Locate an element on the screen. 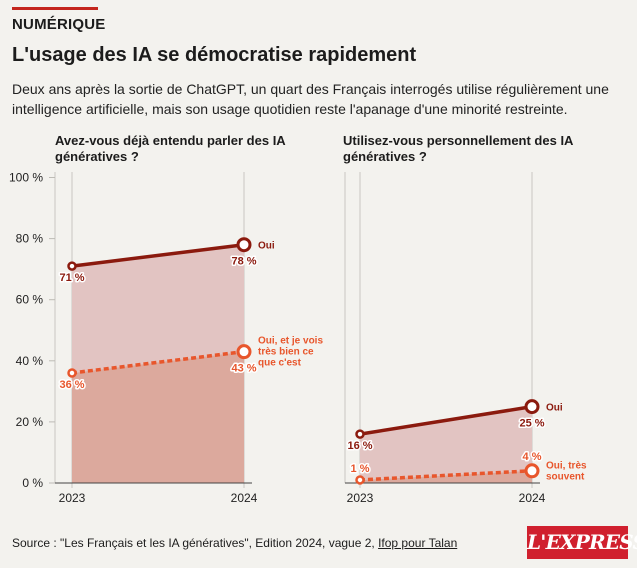  chart-2-value-label: 16 % is located at coordinates (359, 446).